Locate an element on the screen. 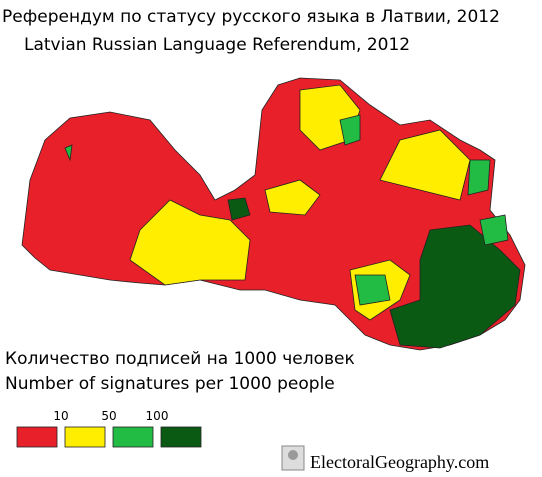 This screenshot has width=542, height=477. watermark-icon is located at coordinates (293, 458).